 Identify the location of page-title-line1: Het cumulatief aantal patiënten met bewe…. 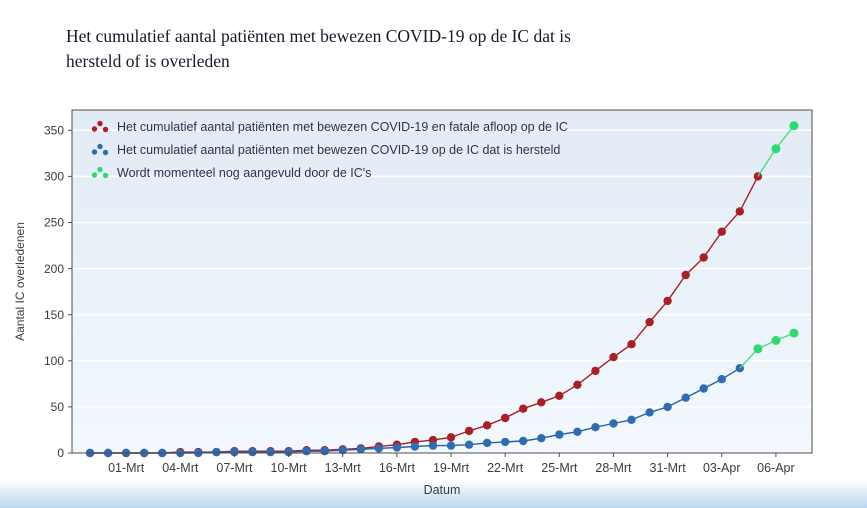
(318, 36).